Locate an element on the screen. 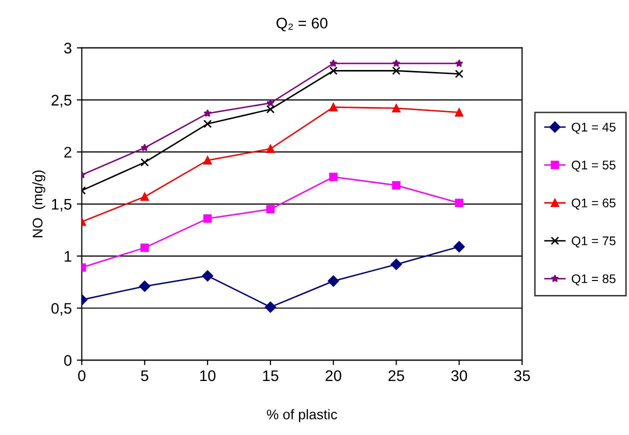  x-tick-label: 30 is located at coordinates (459, 376).